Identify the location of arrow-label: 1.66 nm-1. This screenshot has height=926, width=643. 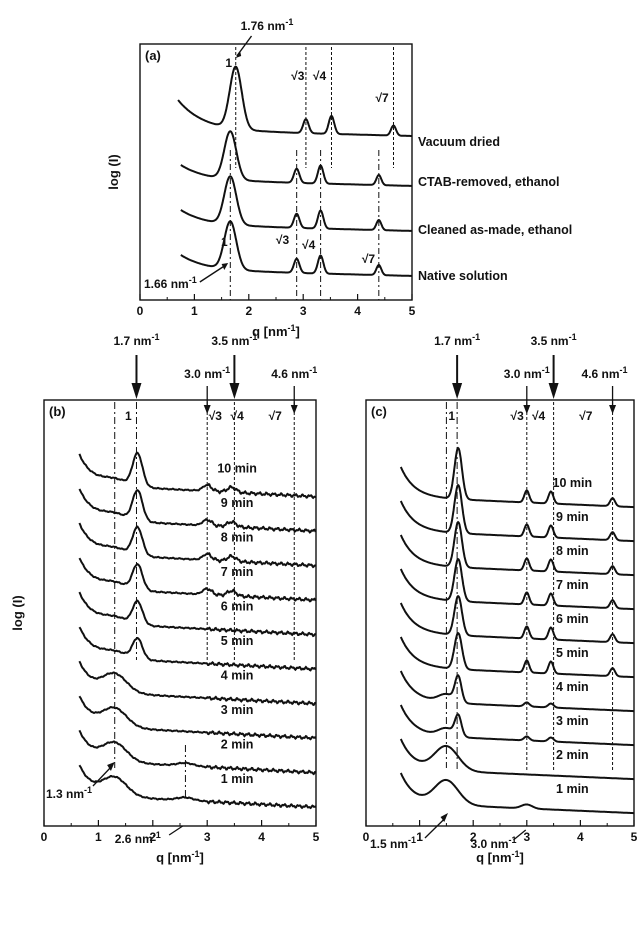
(170, 283).